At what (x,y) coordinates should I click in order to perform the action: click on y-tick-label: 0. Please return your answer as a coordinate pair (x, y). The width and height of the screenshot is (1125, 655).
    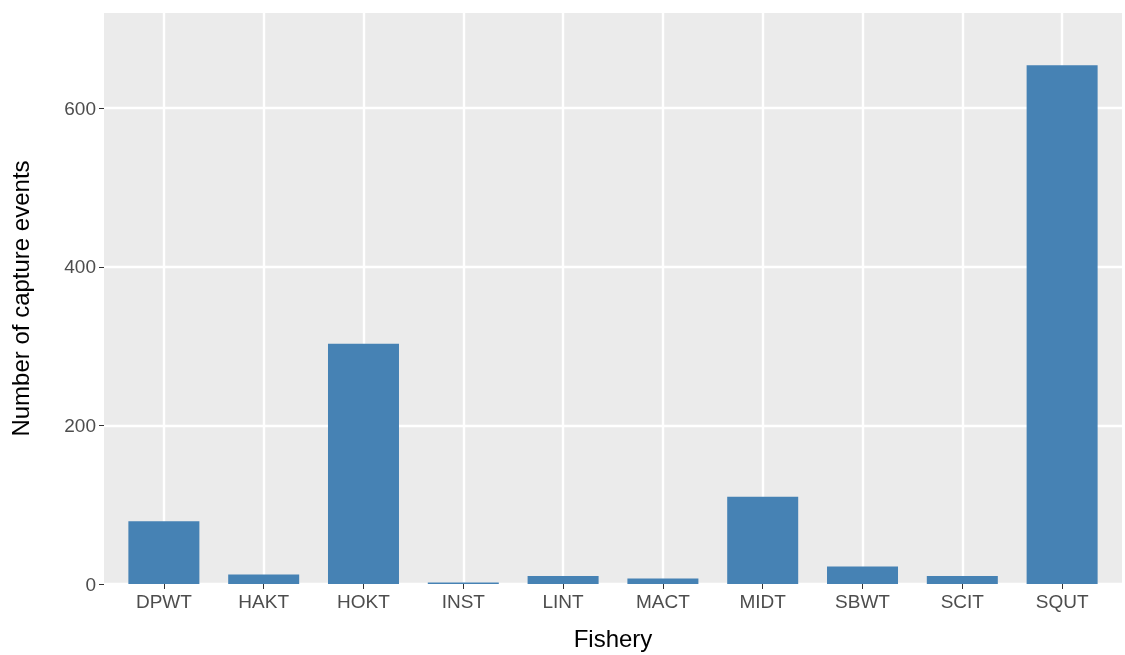
    Looking at the image, I should click on (90, 584).